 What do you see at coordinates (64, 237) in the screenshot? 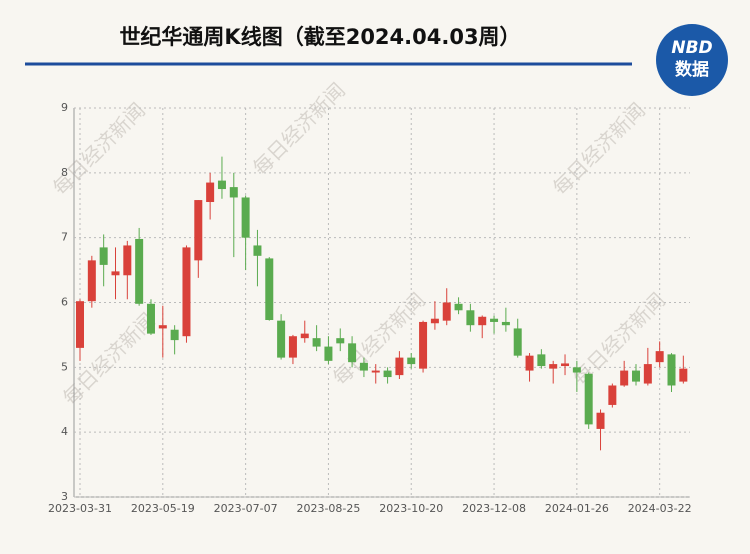
I see `y-tick-label: 7` at bounding box center [64, 237].